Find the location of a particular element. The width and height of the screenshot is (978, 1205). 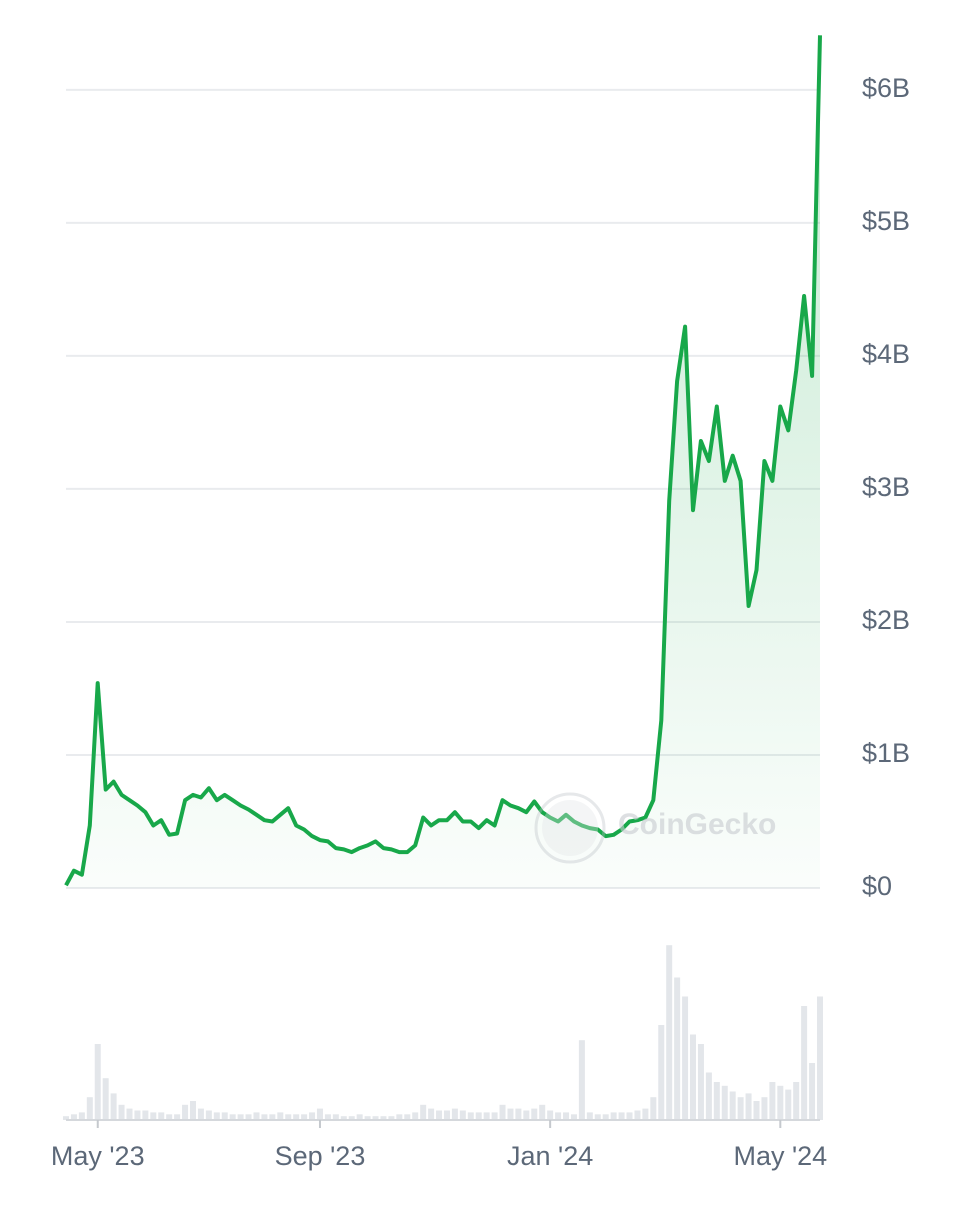

y-tick-label: $0 is located at coordinates (877, 886).